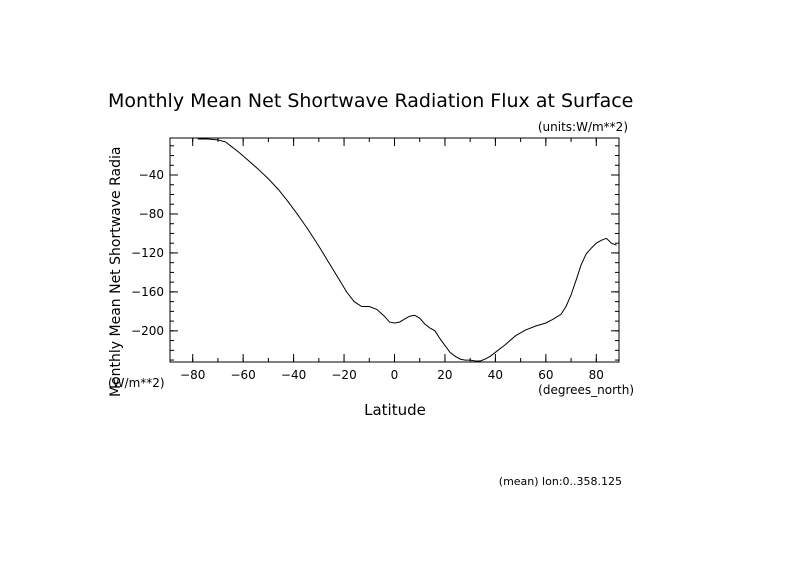 Image resolution: width=789 pixels, height=563 pixels. What do you see at coordinates (583, 127) in the screenshot?
I see `units-label: (units:W/m**2)` at bounding box center [583, 127].